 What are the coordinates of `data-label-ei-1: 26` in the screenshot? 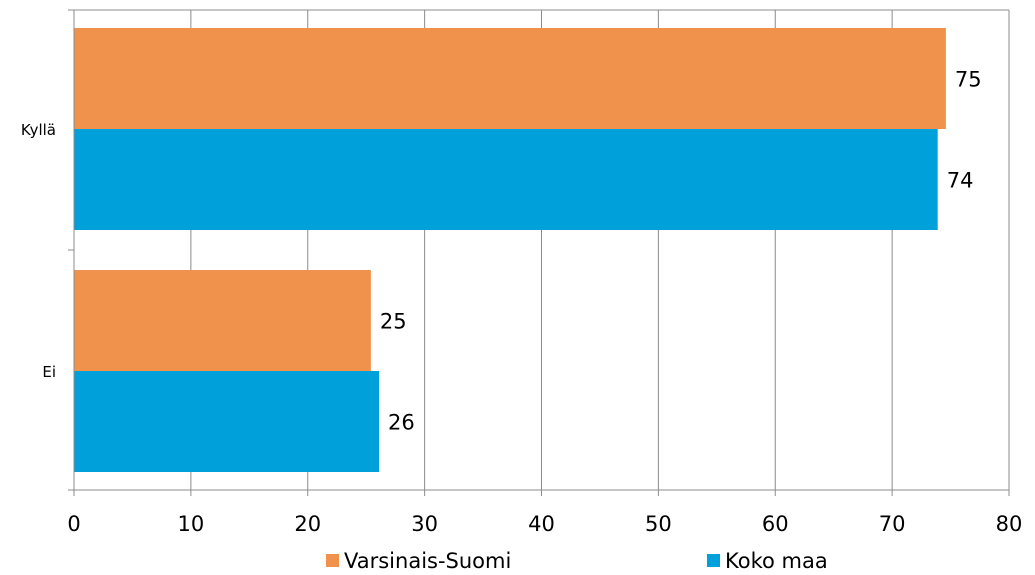 It's located at (401, 423).